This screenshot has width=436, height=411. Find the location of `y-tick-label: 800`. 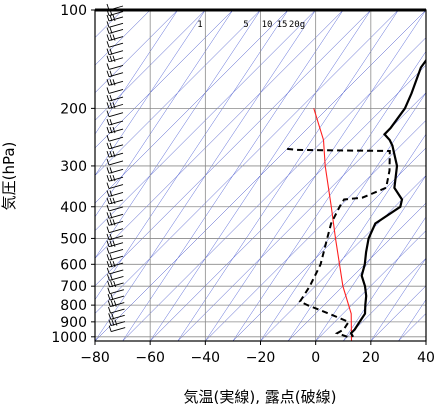

y-tick-label: 800 is located at coordinates (73, 306).